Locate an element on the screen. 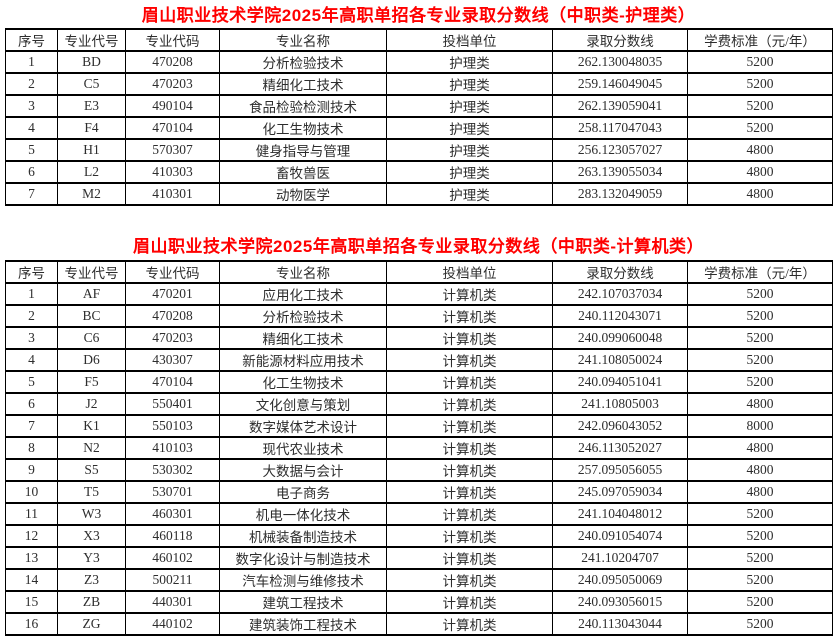  cell-major-name: 机械装备制造技术 is located at coordinates (303, 536).